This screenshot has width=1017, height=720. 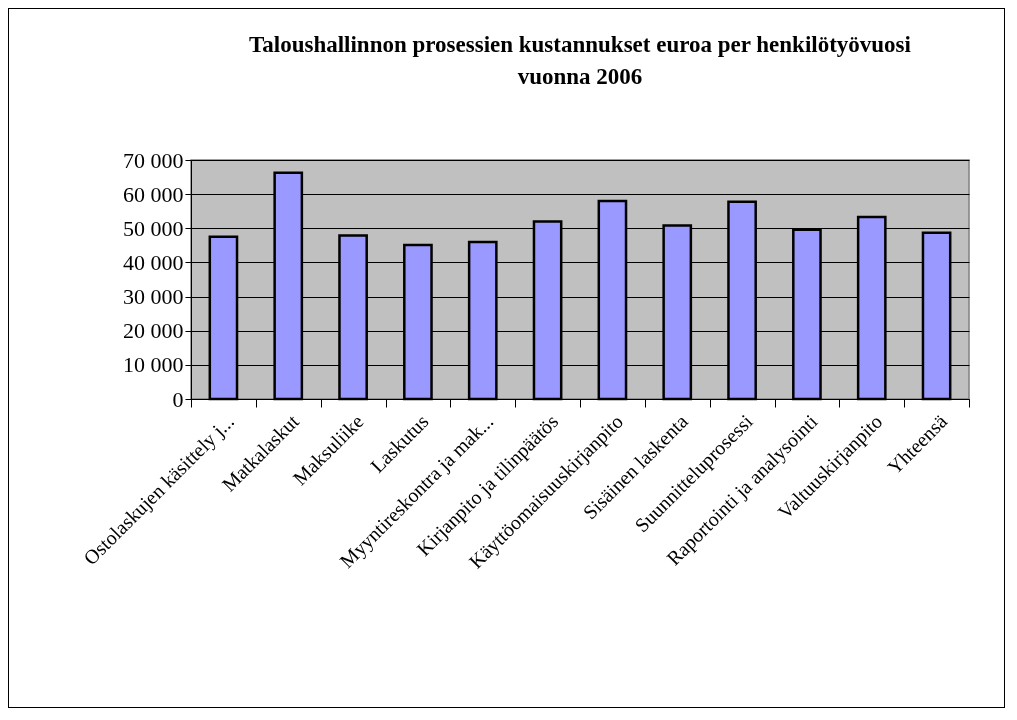 I want to click on y-tick-label: 0, so click(x=178, y=399).